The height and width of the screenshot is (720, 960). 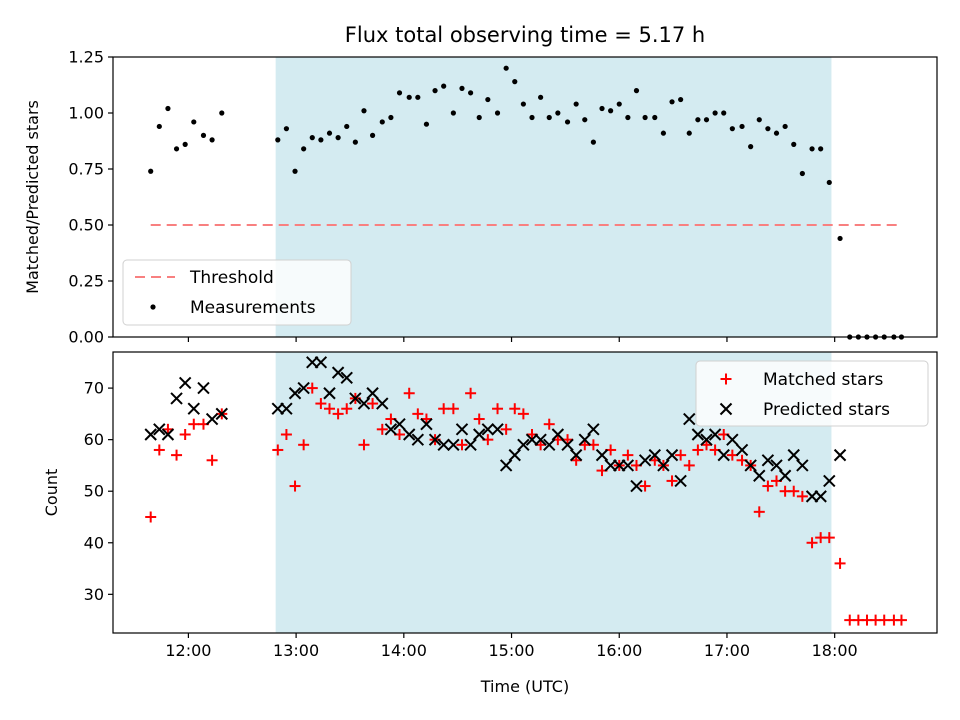 I want to click on chart-title: Flux total observing time = 5.17 h, so click(x=525, y=35).